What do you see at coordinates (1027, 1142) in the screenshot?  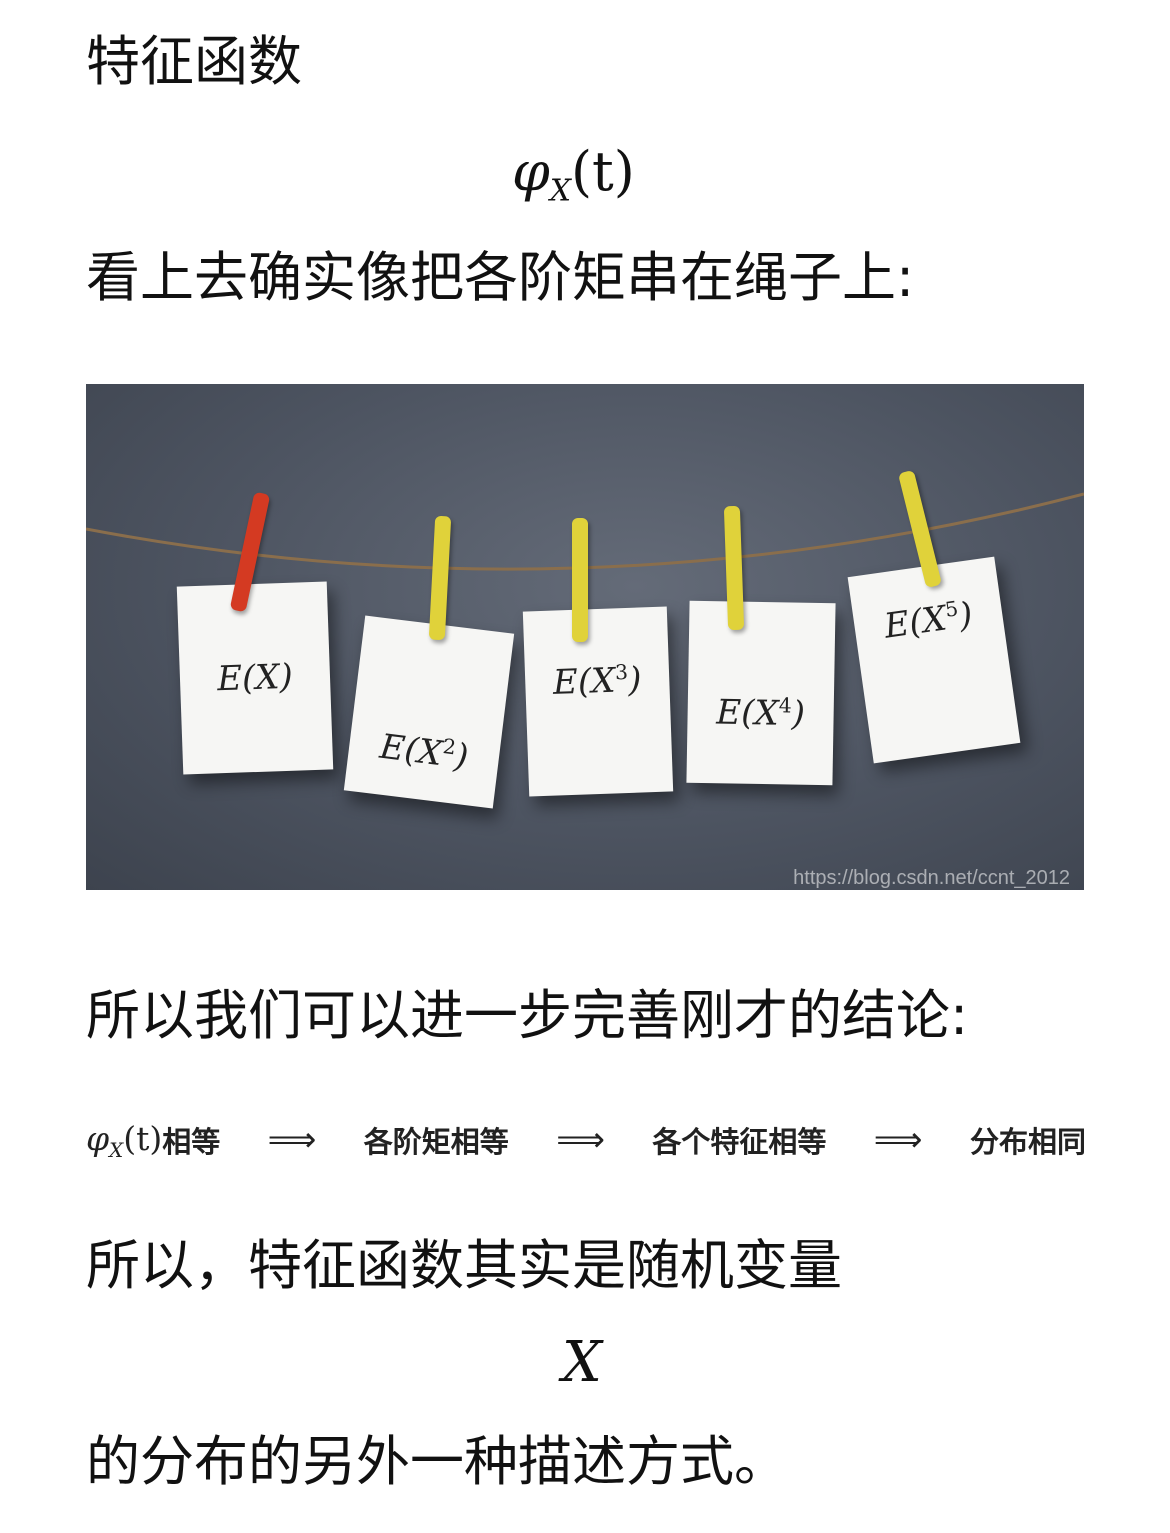 I see `chain-step-distribution: 分布相同` at bounding box center [1027, 1142].